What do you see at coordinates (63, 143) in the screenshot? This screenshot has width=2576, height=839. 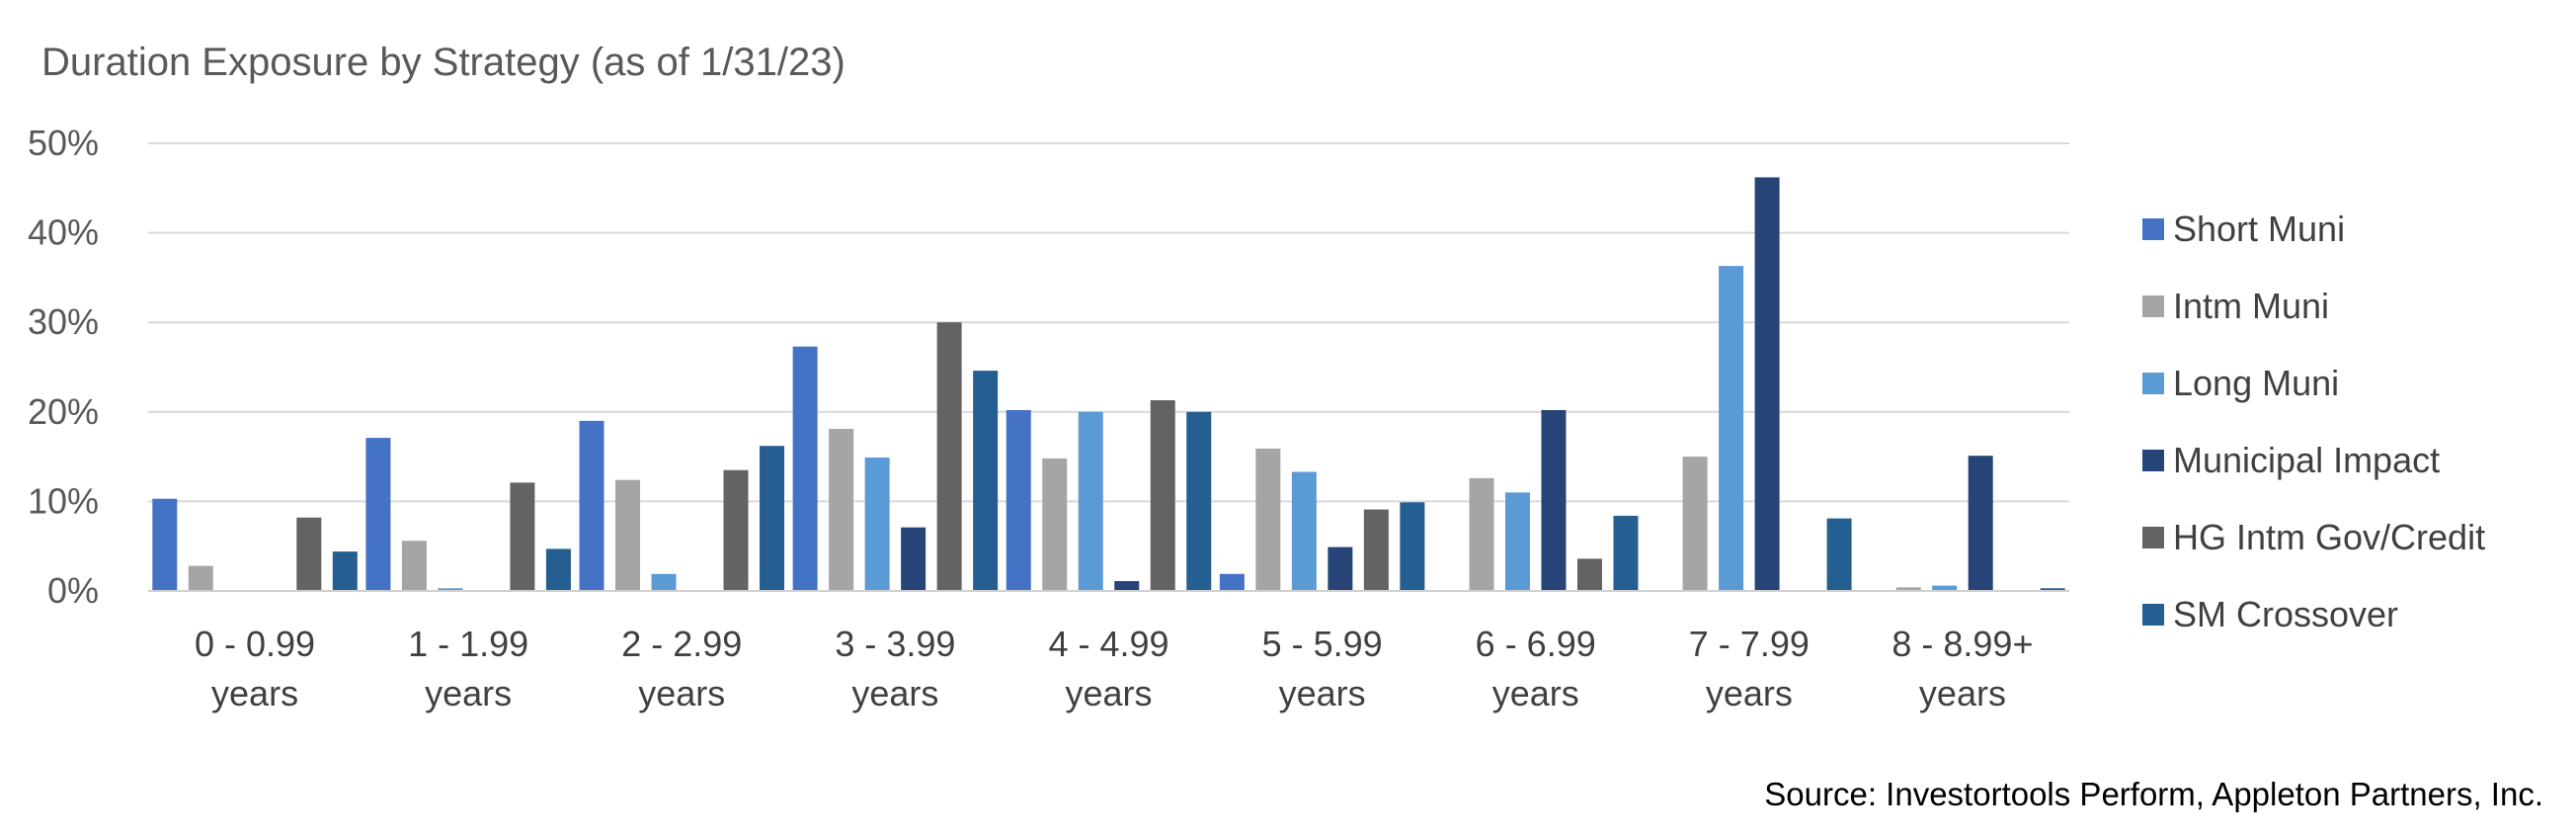 I see `y-tick-label: 50%` at bounding box center [63, 143].